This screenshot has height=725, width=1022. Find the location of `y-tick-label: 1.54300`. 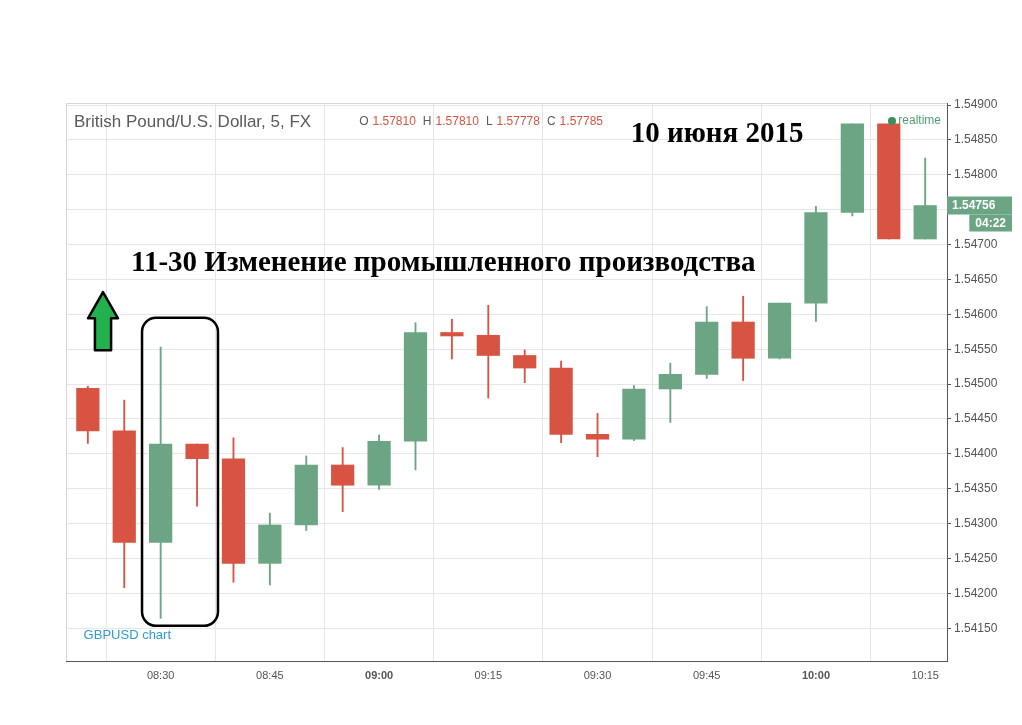

y-tick-label: 1.54300 is located at coordinates (976, 522).